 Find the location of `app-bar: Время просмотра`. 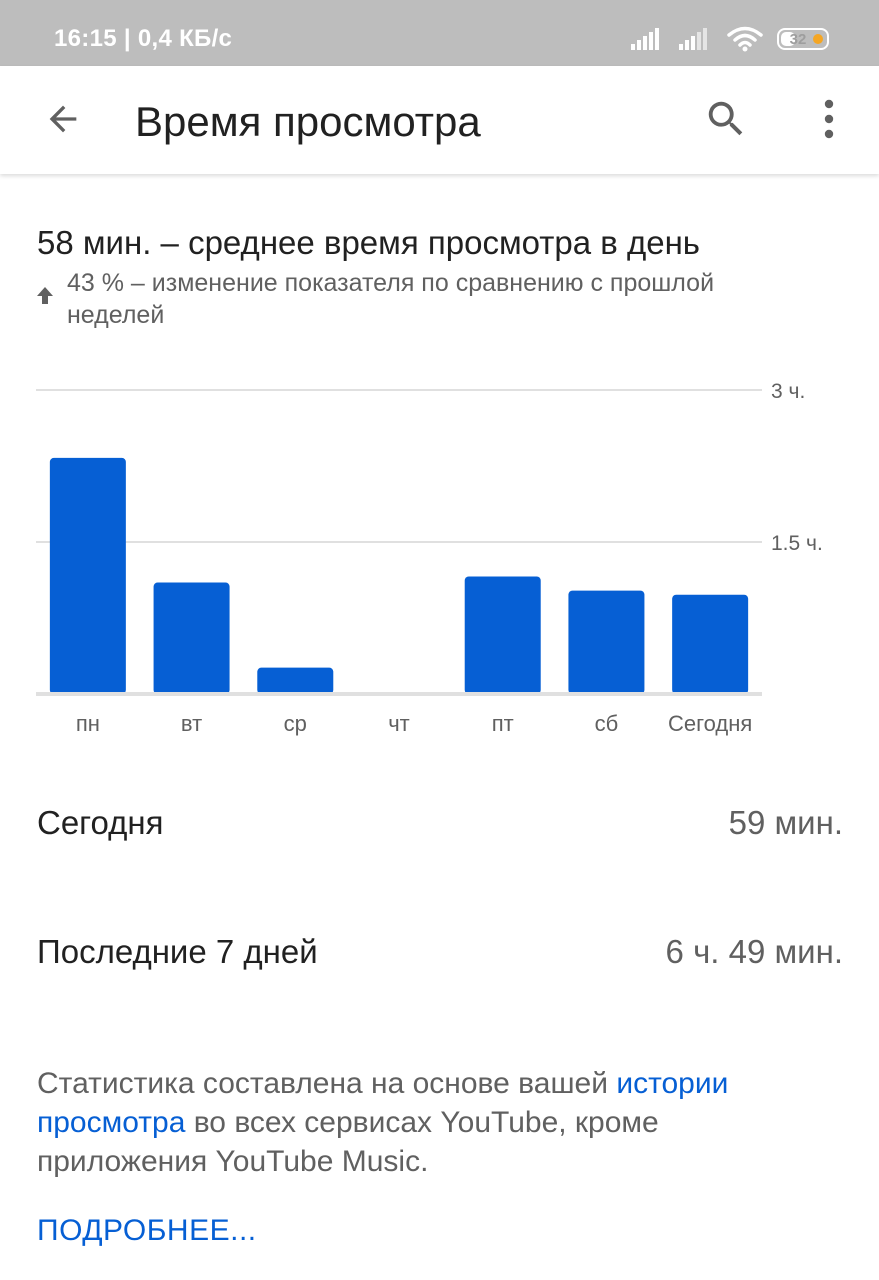

app-bar: Время просмотра is located at coordinates (439, 120).